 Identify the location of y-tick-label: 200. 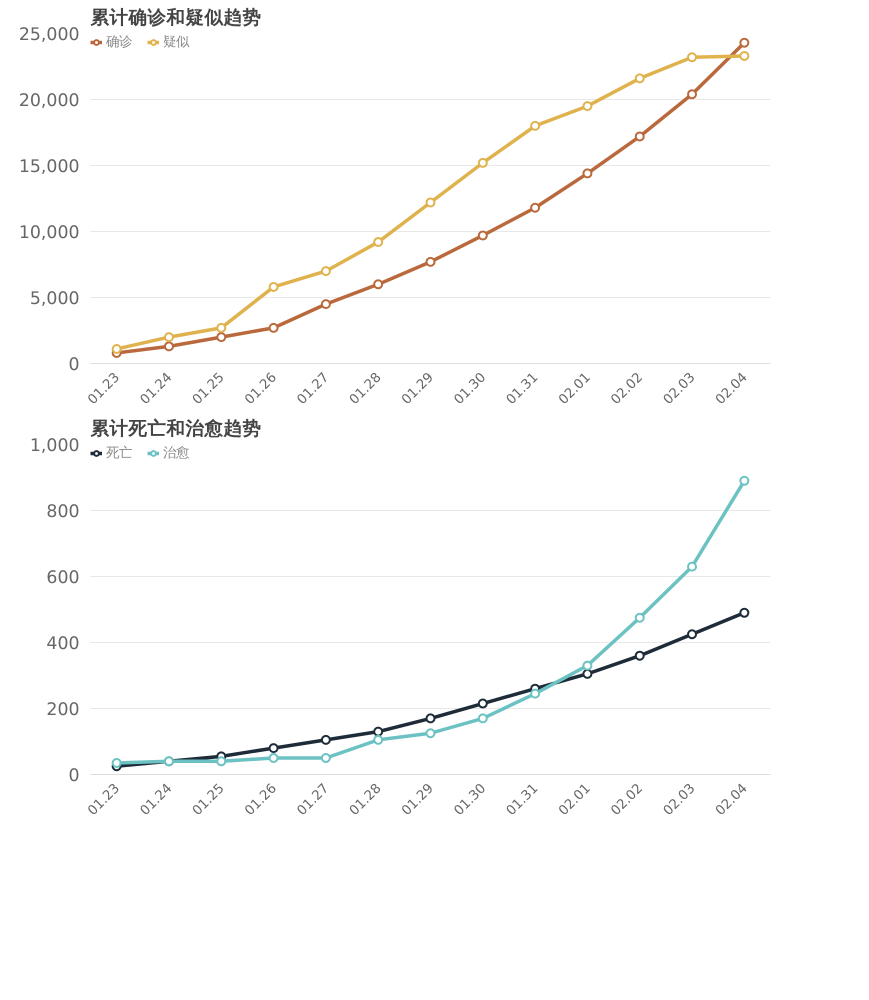
(63, 710).